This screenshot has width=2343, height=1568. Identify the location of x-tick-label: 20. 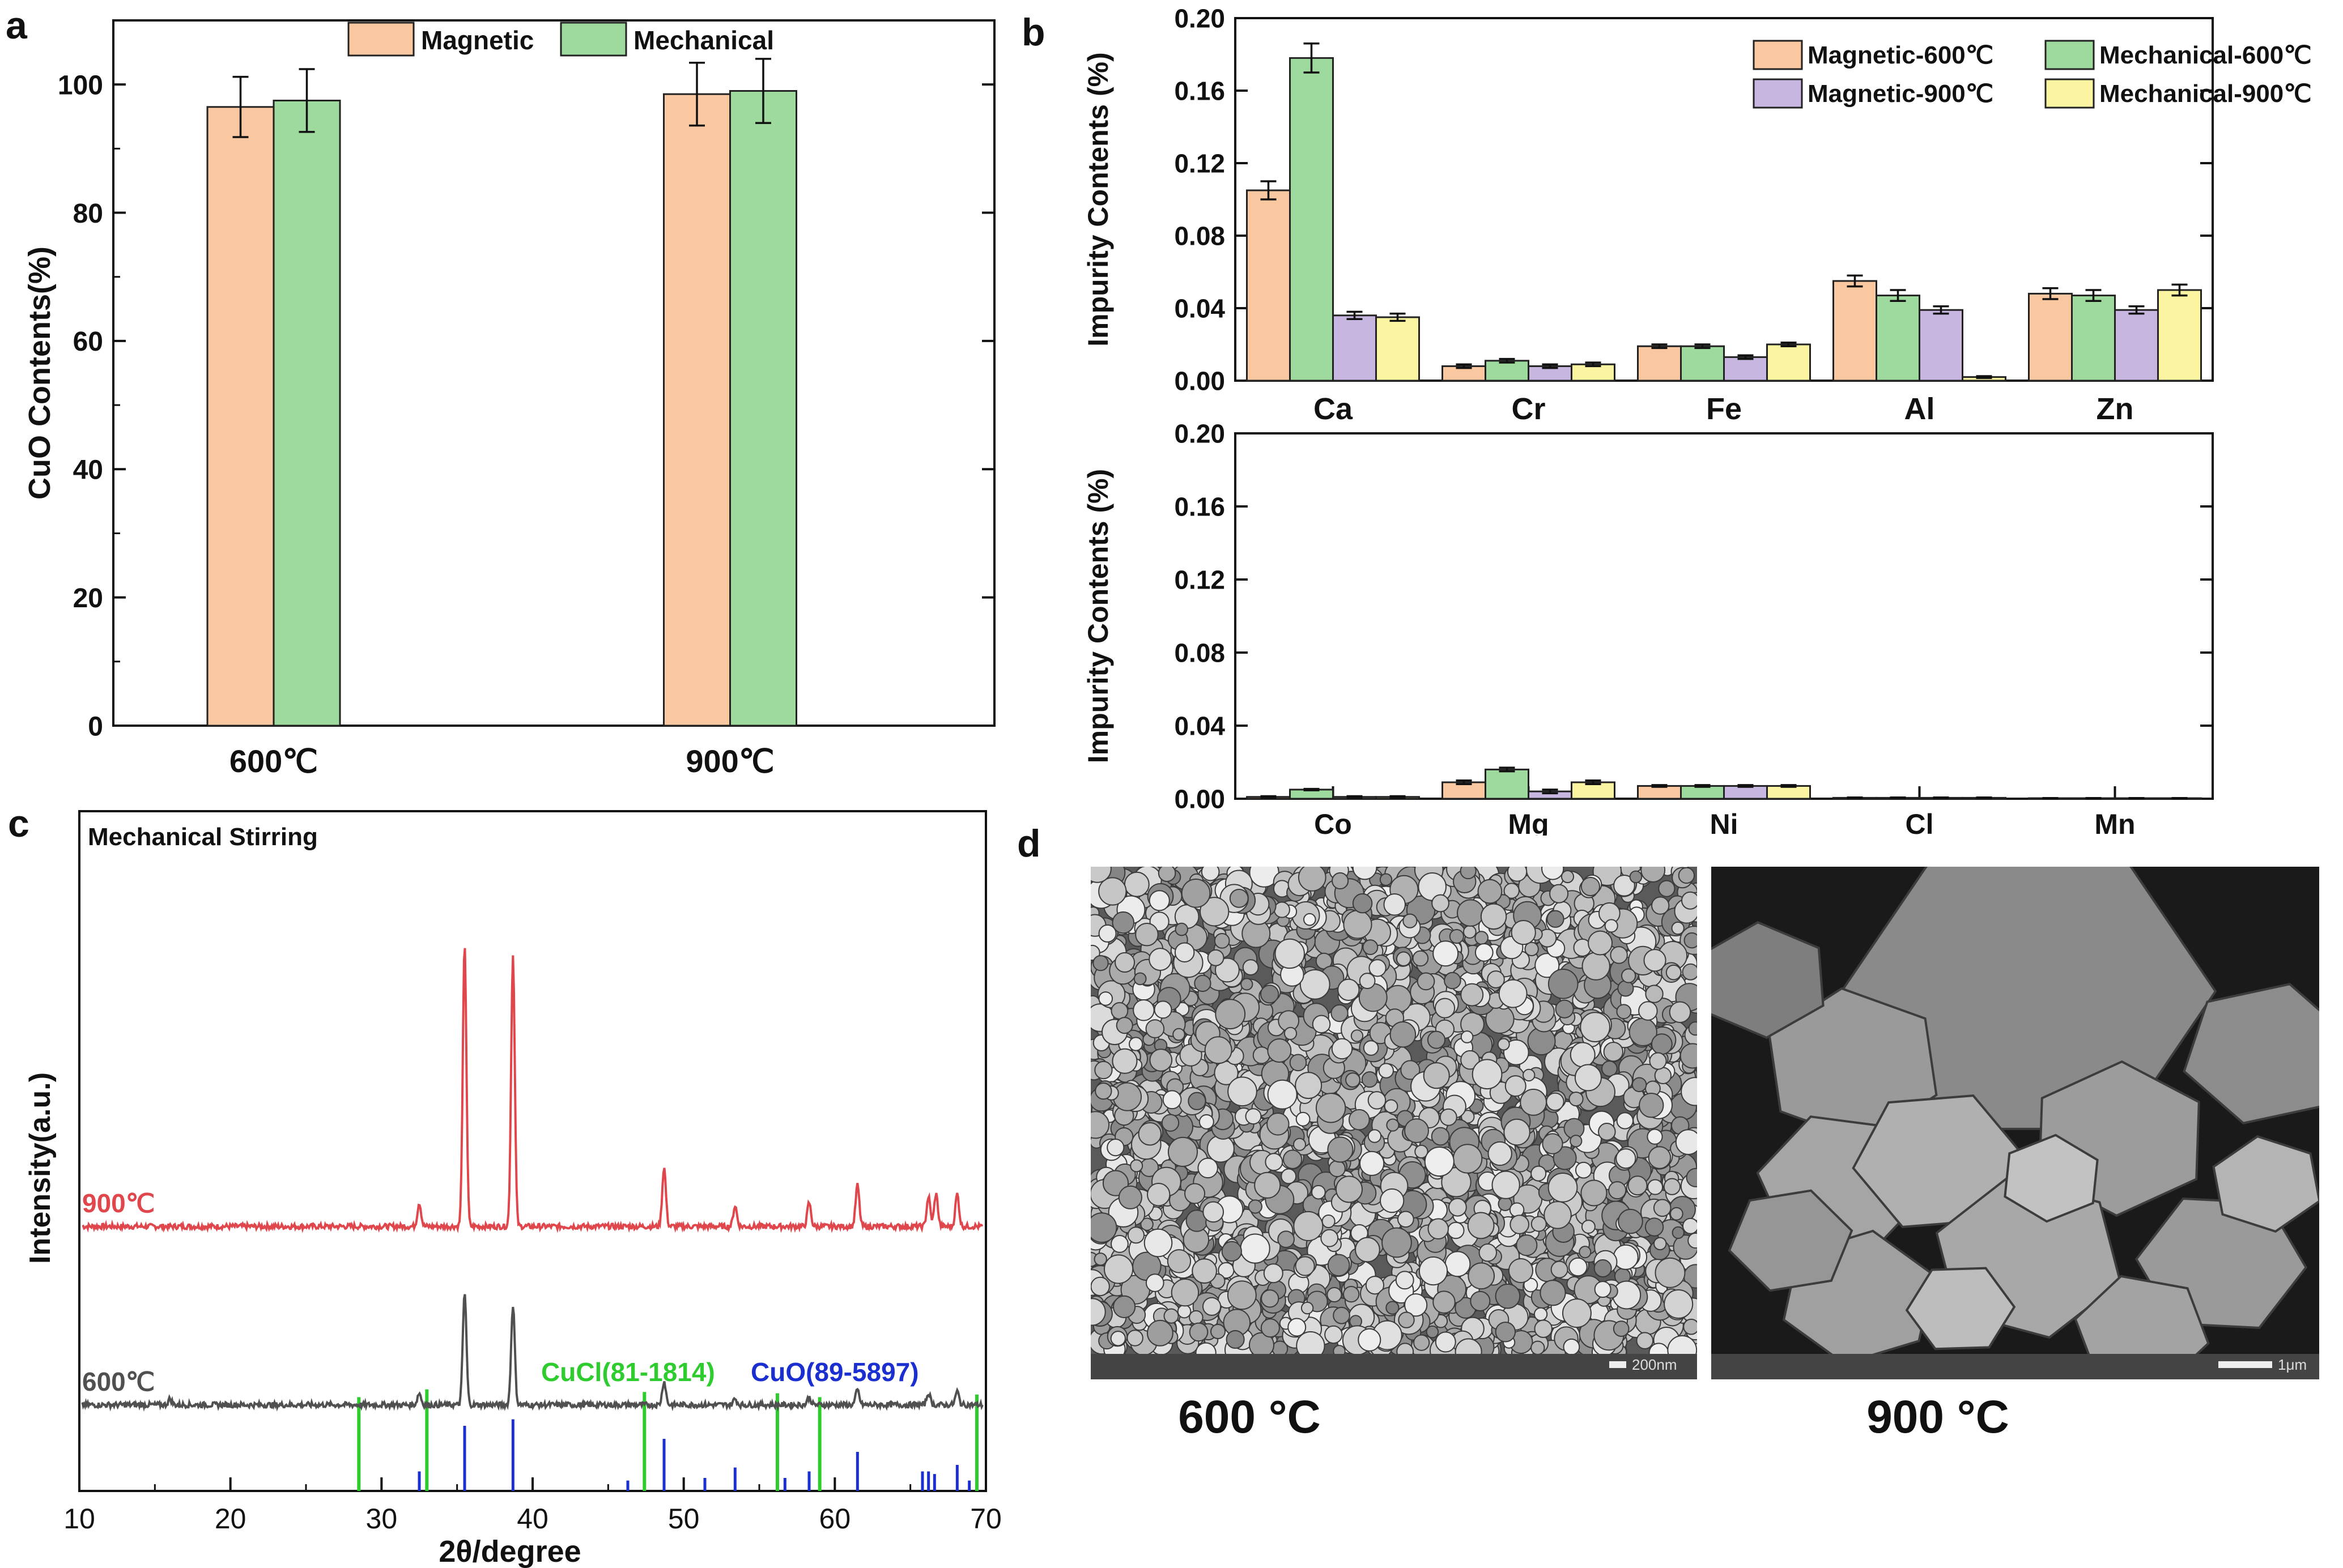
(230, 1519).